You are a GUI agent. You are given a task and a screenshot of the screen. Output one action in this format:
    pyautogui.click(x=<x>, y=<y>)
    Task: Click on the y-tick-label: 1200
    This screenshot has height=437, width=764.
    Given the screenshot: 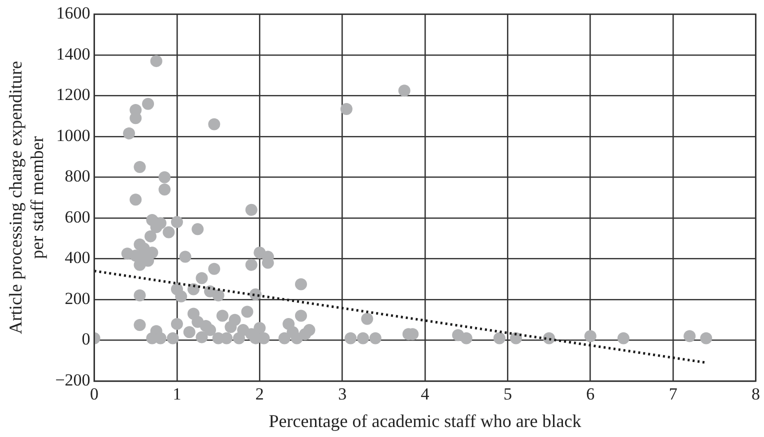 What is the action you would take?
    pyautogui.click(x=73, y=94)
    